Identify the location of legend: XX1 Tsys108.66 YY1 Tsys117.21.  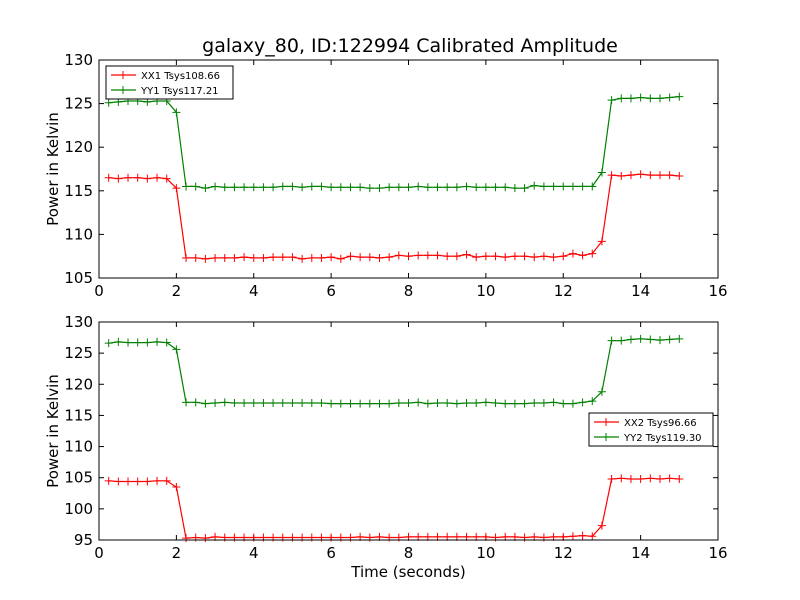
(169, 82).